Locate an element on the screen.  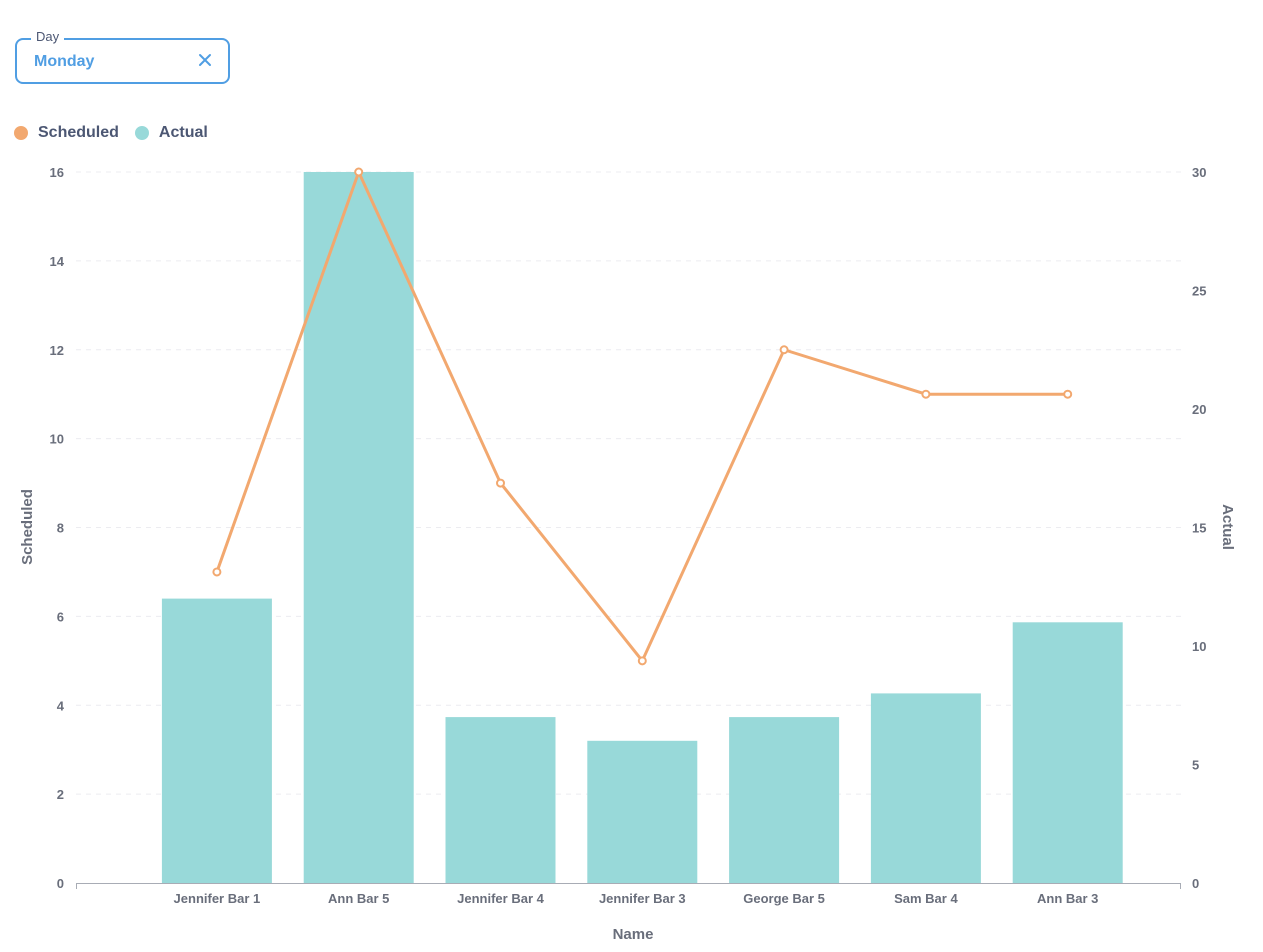
x-tick-label: Jennifer Bar 4 is located at coordinates (500, 898).